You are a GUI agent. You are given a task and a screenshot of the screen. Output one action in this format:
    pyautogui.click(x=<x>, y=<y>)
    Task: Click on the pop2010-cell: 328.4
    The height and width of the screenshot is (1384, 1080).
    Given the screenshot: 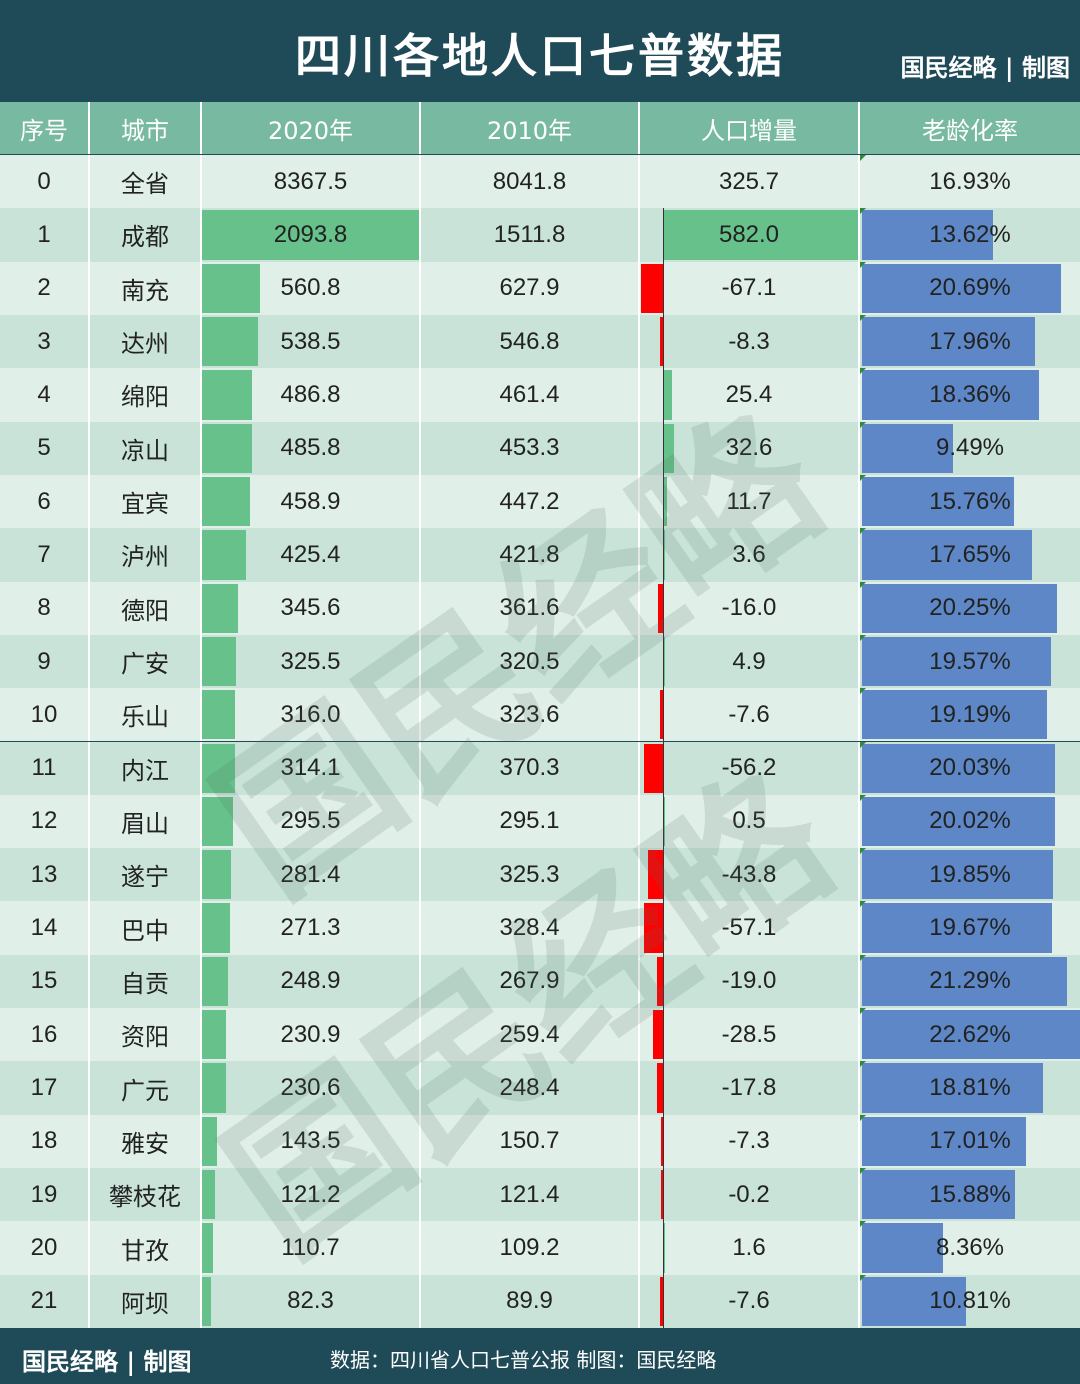 What is the action you would take?
    pyautogui.click(x=530, y=928)
    